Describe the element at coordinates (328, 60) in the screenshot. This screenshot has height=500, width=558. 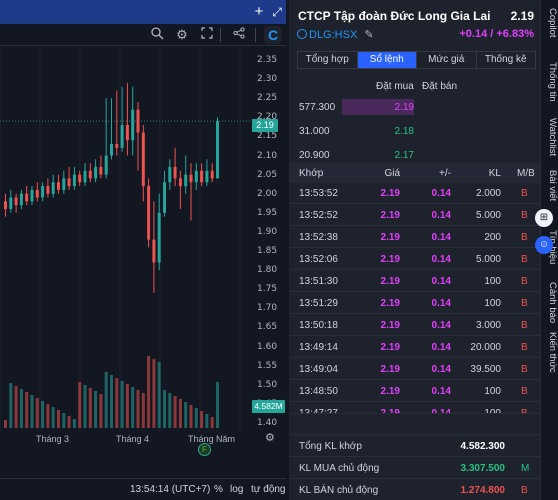
I see `tab-tong-hop: Tổng hợp` at that location.